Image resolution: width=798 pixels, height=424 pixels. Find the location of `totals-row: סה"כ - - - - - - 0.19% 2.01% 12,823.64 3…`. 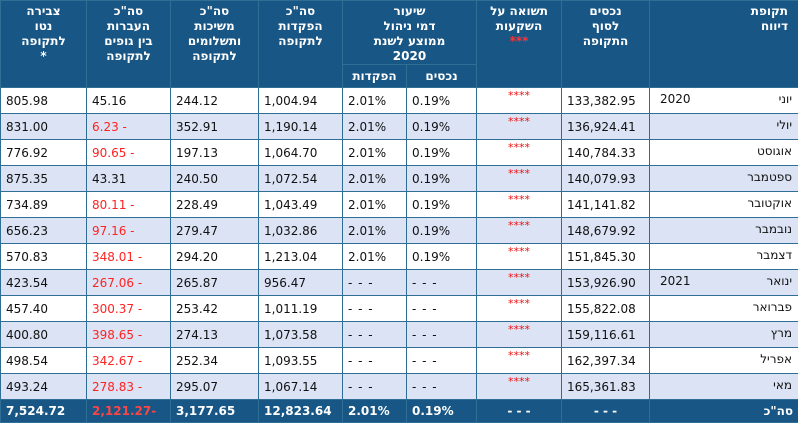

totals-row: סה"כ - - - - - - 0.19% 2.01% 12,823.64 3… is located at coordinates (399, 411).